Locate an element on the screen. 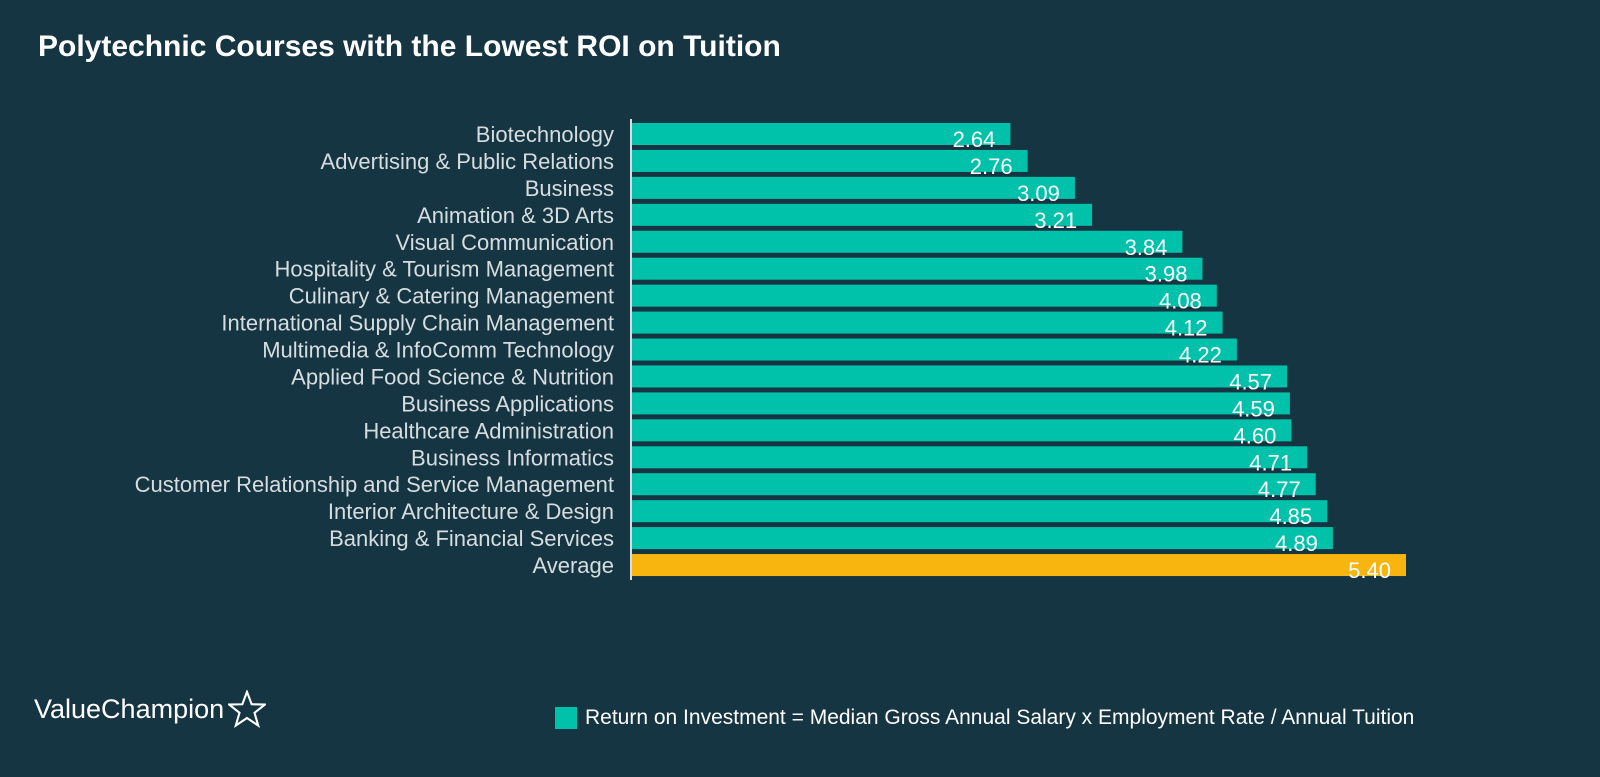 This screenshot has height=777, width=1600. category-label: Healthcare Administration is located at coordinates (488, 430).